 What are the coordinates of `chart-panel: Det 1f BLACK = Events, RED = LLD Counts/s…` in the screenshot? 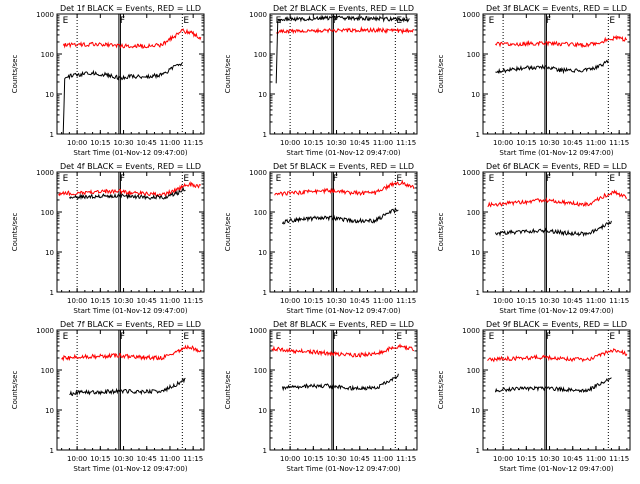 It's located at (108, 80).